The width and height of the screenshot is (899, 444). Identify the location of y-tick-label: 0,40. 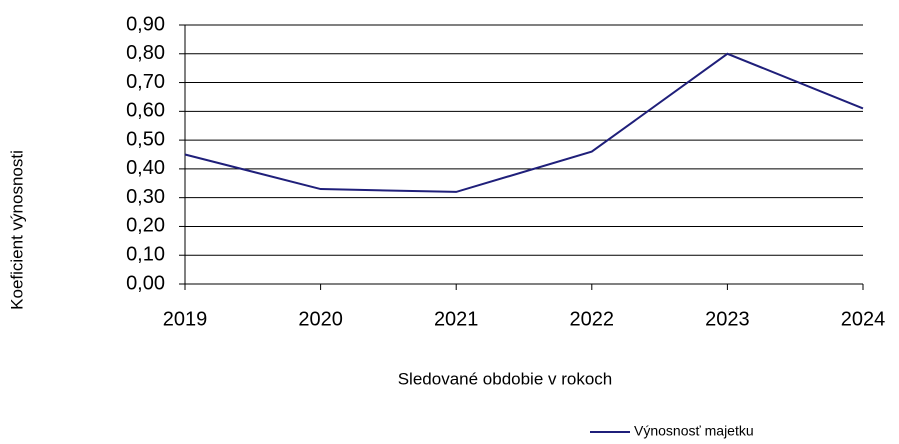
(145, 168).